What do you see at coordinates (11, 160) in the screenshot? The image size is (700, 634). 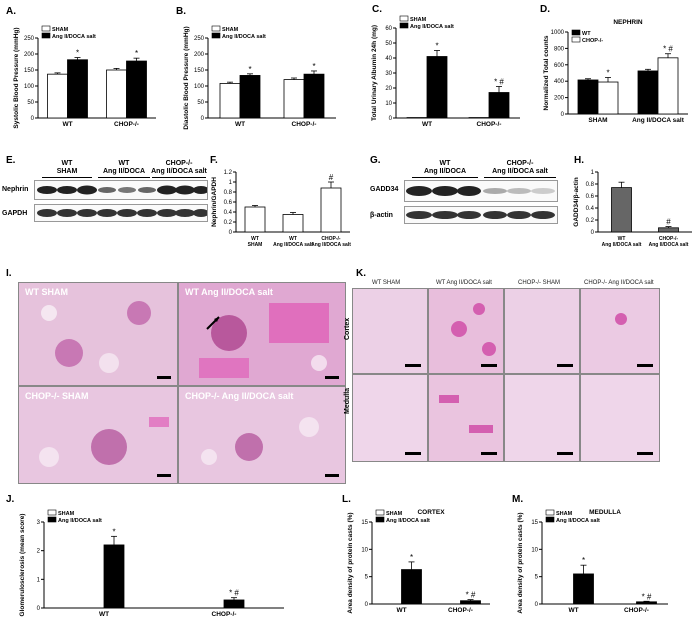 I see `panel-label-e: E.` at bounding box center [11, 160].